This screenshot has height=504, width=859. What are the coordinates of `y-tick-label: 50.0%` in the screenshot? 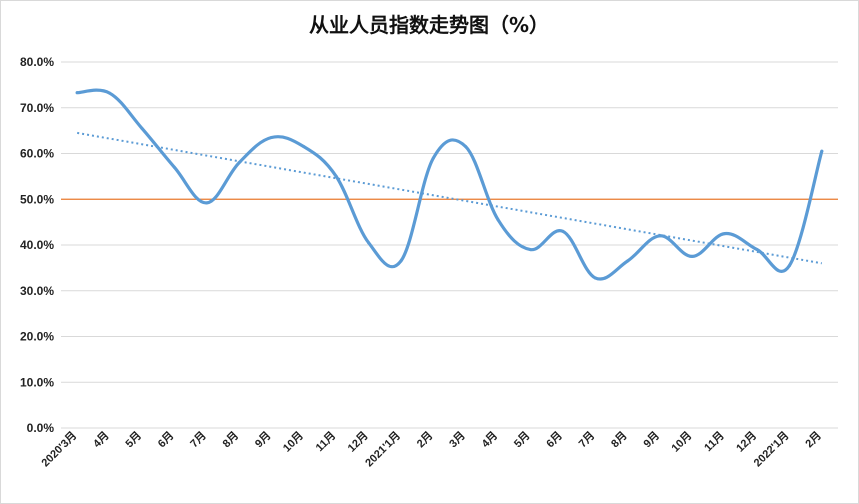 It's located at (37, 199).